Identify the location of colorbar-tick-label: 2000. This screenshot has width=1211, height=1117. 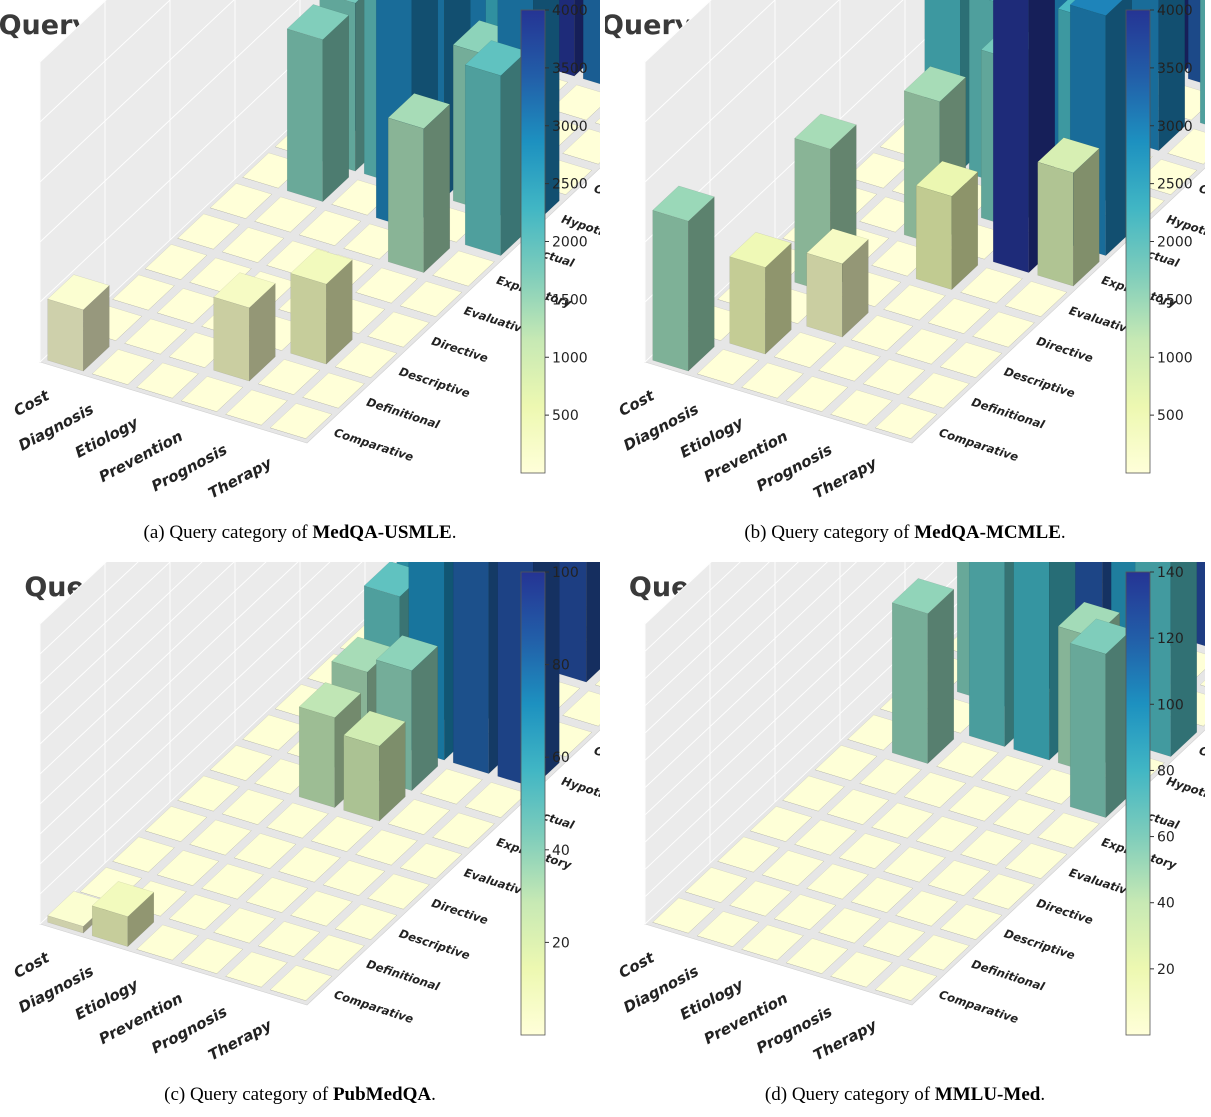
(570, 243).